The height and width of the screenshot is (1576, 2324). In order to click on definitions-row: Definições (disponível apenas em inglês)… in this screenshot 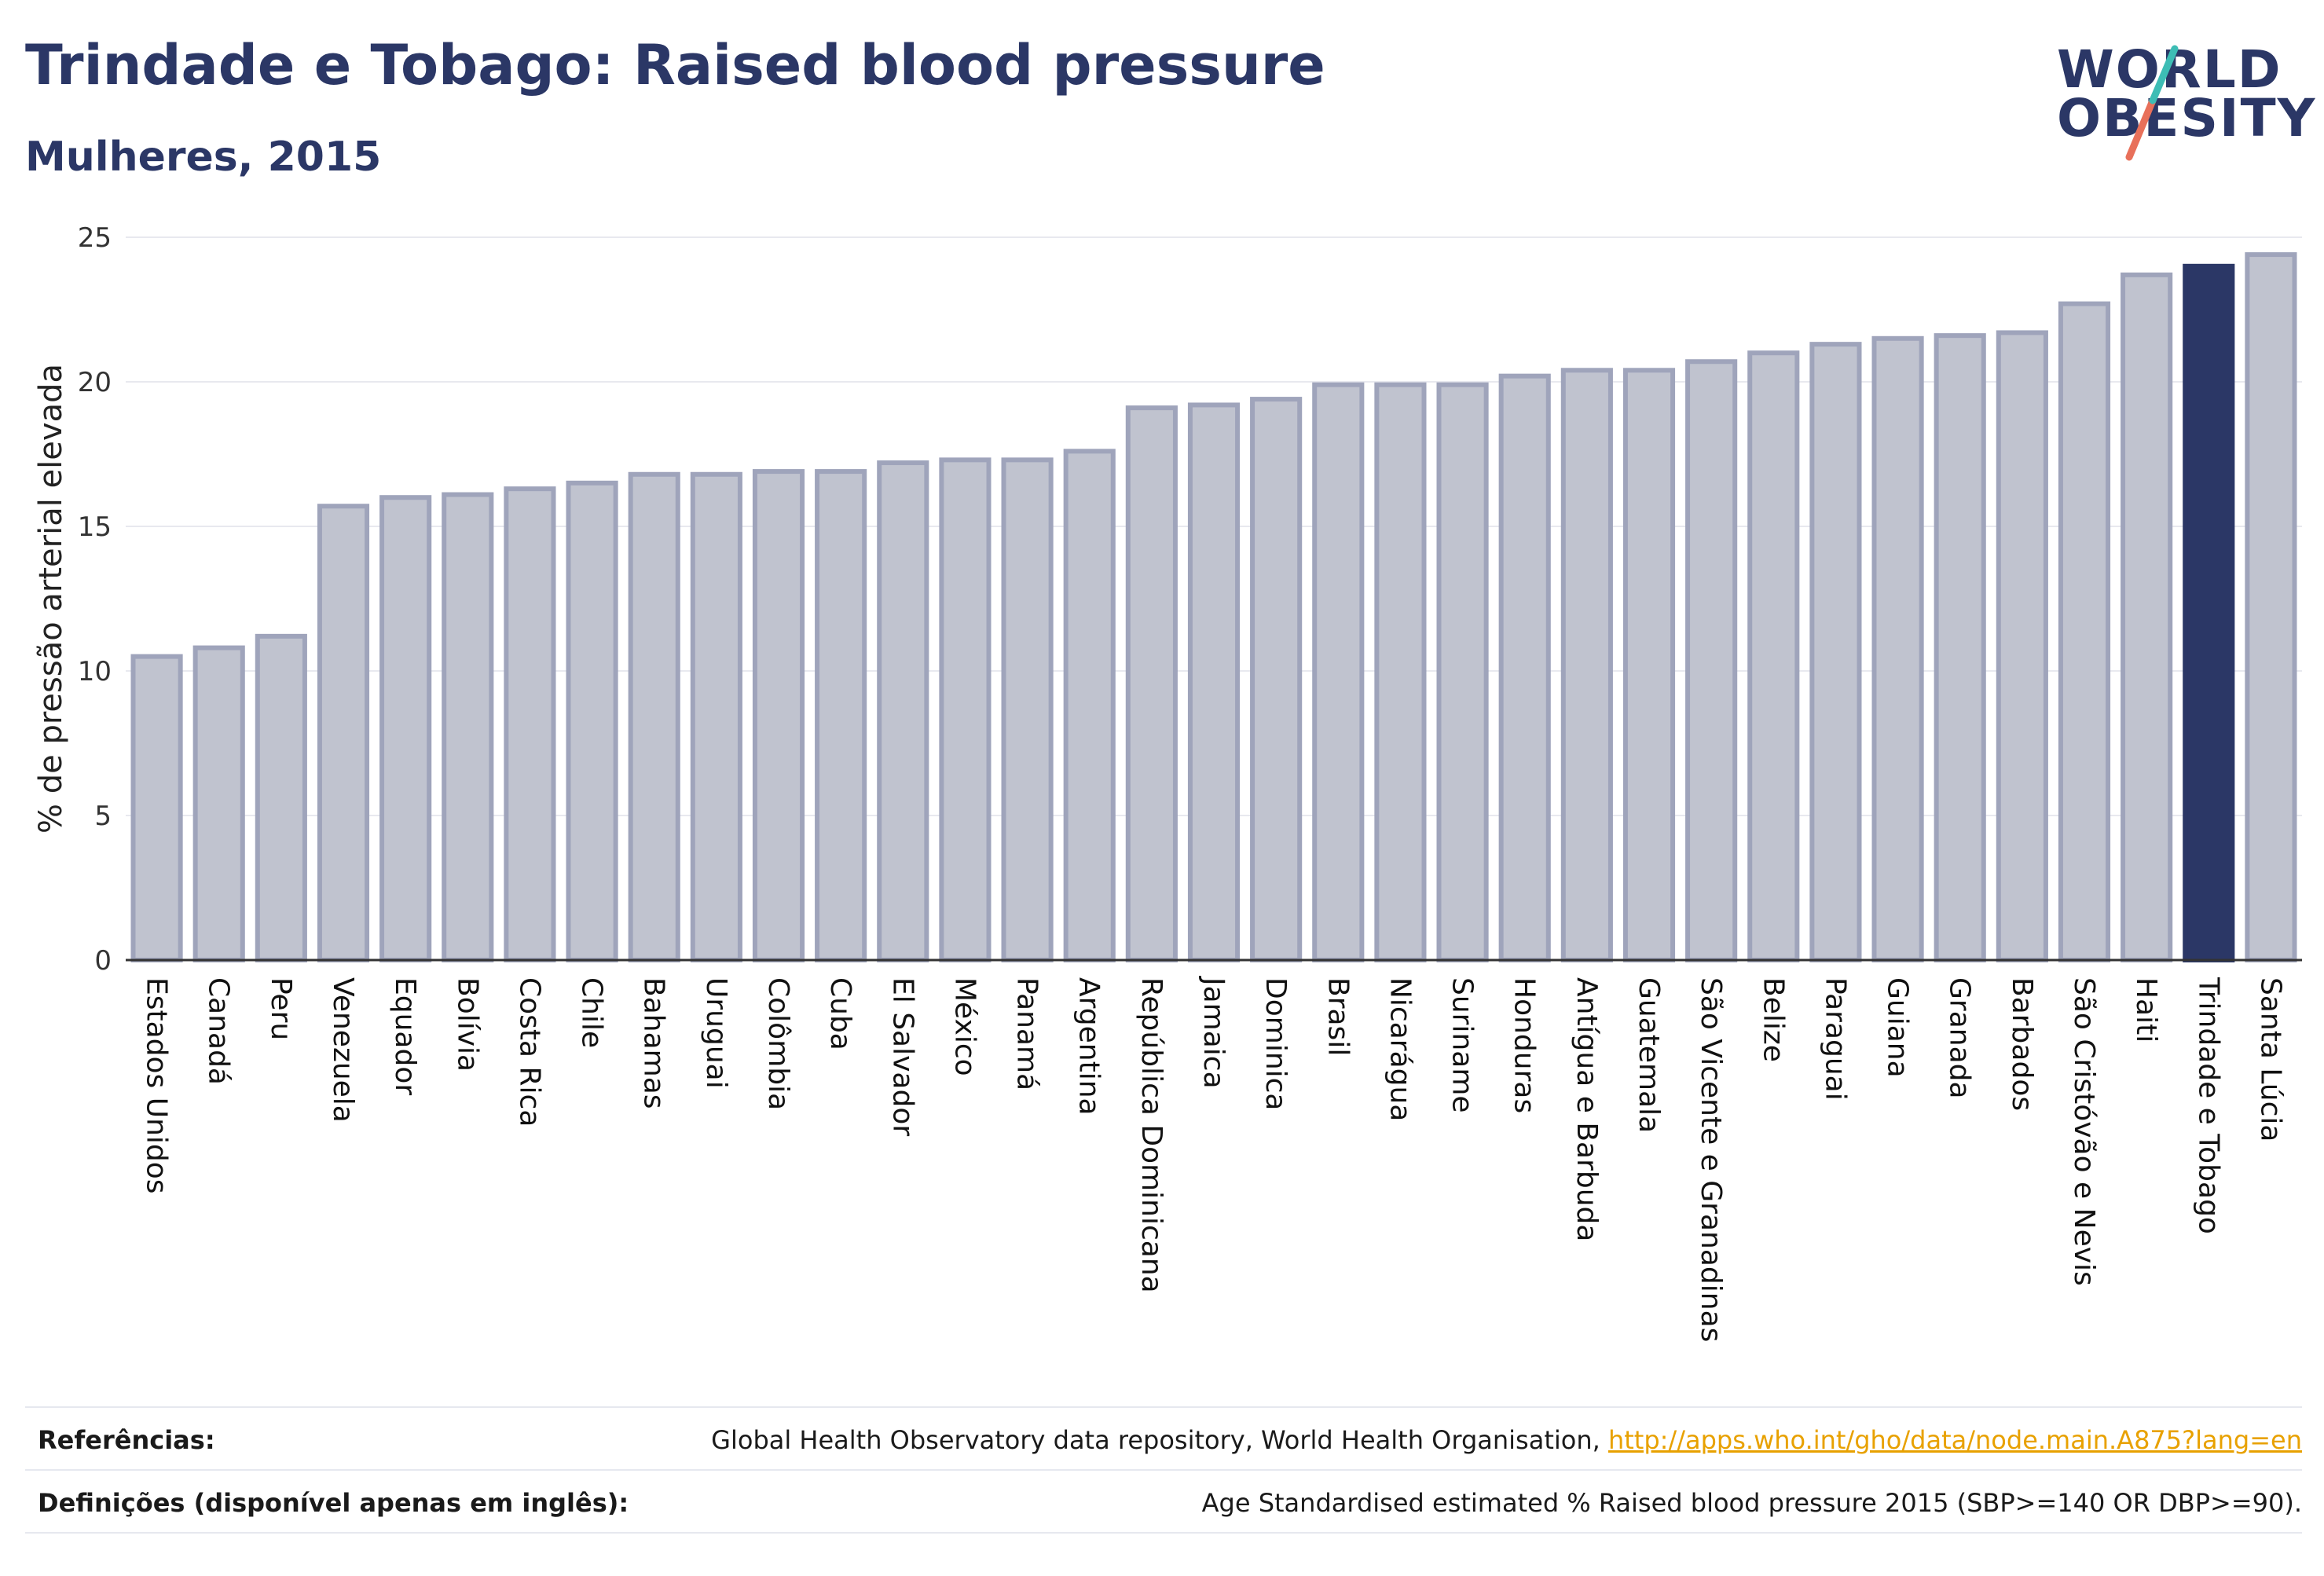, I will do `click(1163, 1500)`.